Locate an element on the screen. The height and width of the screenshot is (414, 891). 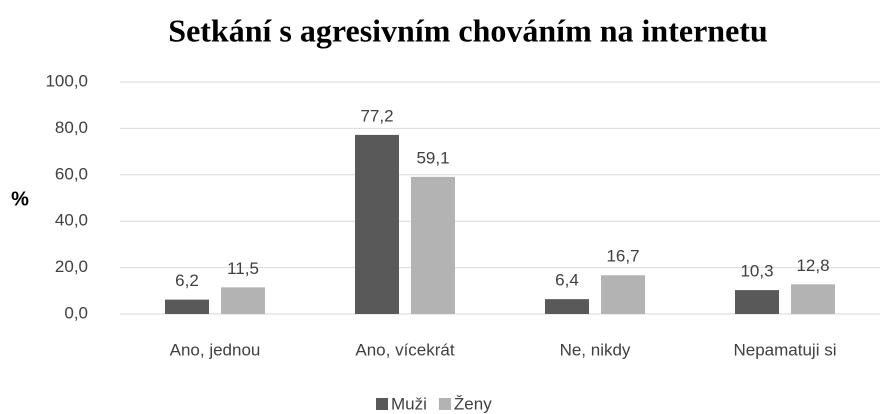
data-label: 12,8 is located at coordinates (812, 265).